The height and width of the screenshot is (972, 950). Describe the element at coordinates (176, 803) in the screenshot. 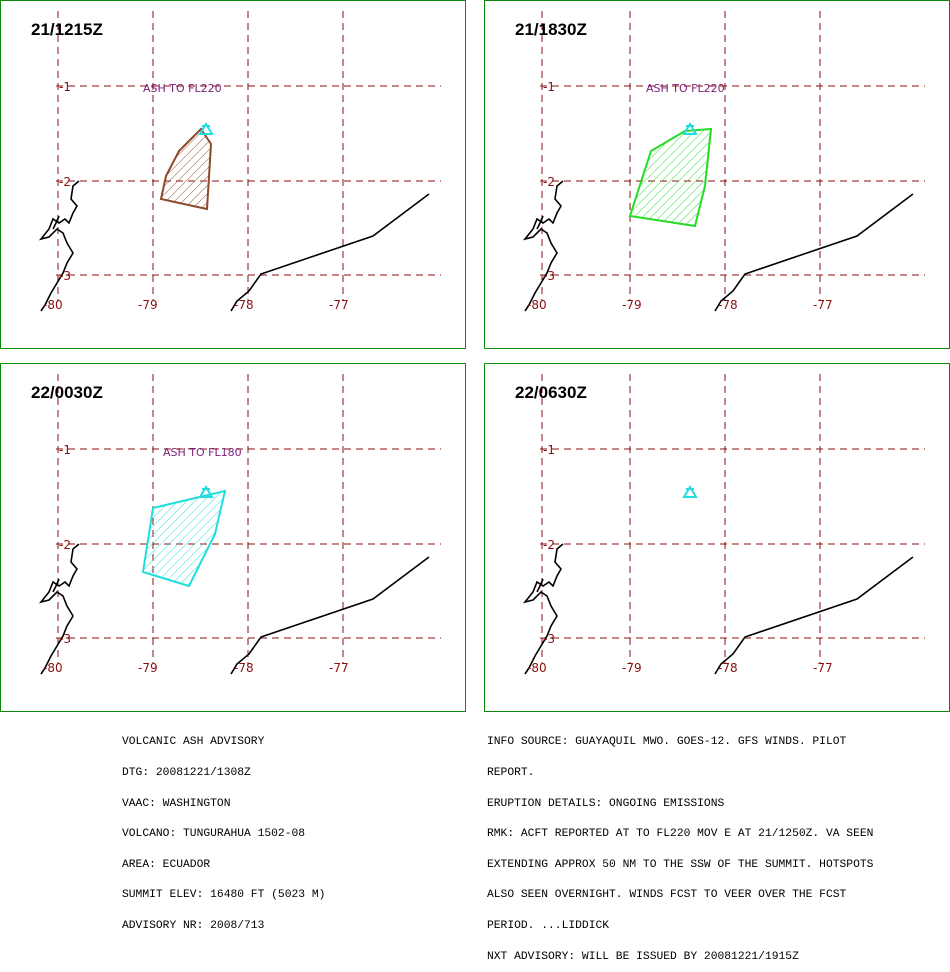

I see `advisory-line: VAAC: WASHINGTON` at that location.